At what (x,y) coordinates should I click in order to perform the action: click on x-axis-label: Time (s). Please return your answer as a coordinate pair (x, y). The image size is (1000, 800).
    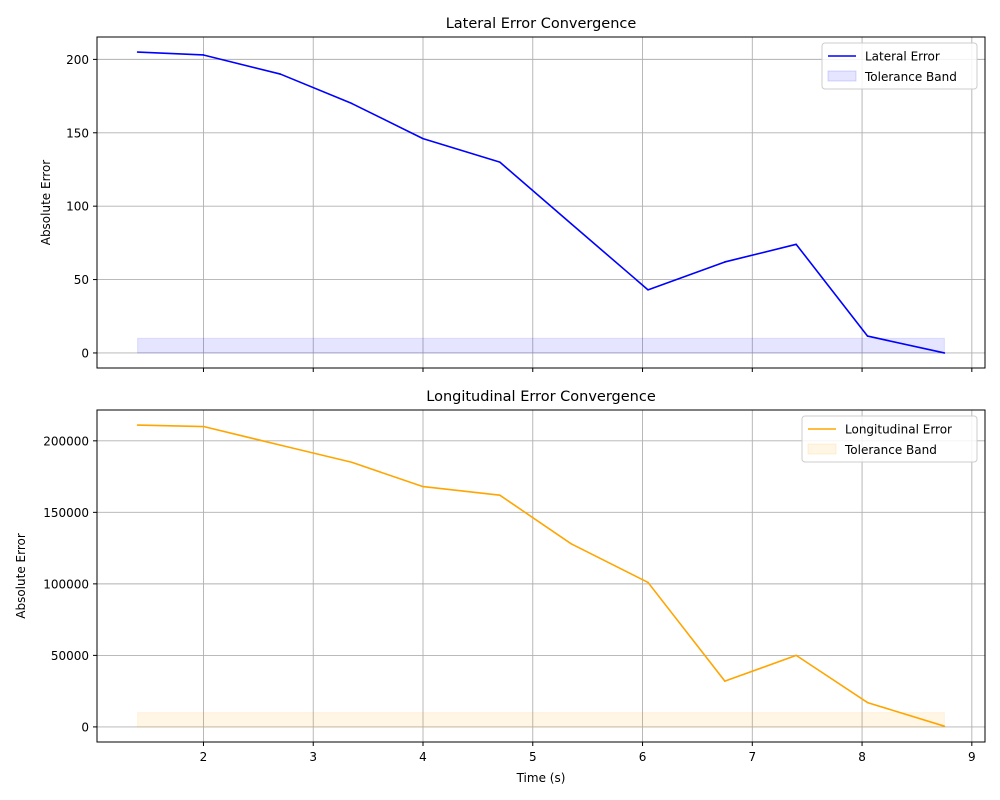
    Looking at the image, I should click on (541, 778).